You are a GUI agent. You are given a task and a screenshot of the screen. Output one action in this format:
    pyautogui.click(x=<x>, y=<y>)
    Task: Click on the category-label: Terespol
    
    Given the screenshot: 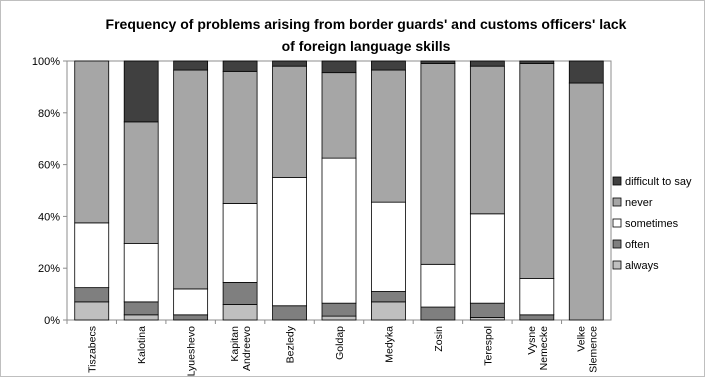 What is the action you would take?
    pyautogui.click(x=488, y=346)
    